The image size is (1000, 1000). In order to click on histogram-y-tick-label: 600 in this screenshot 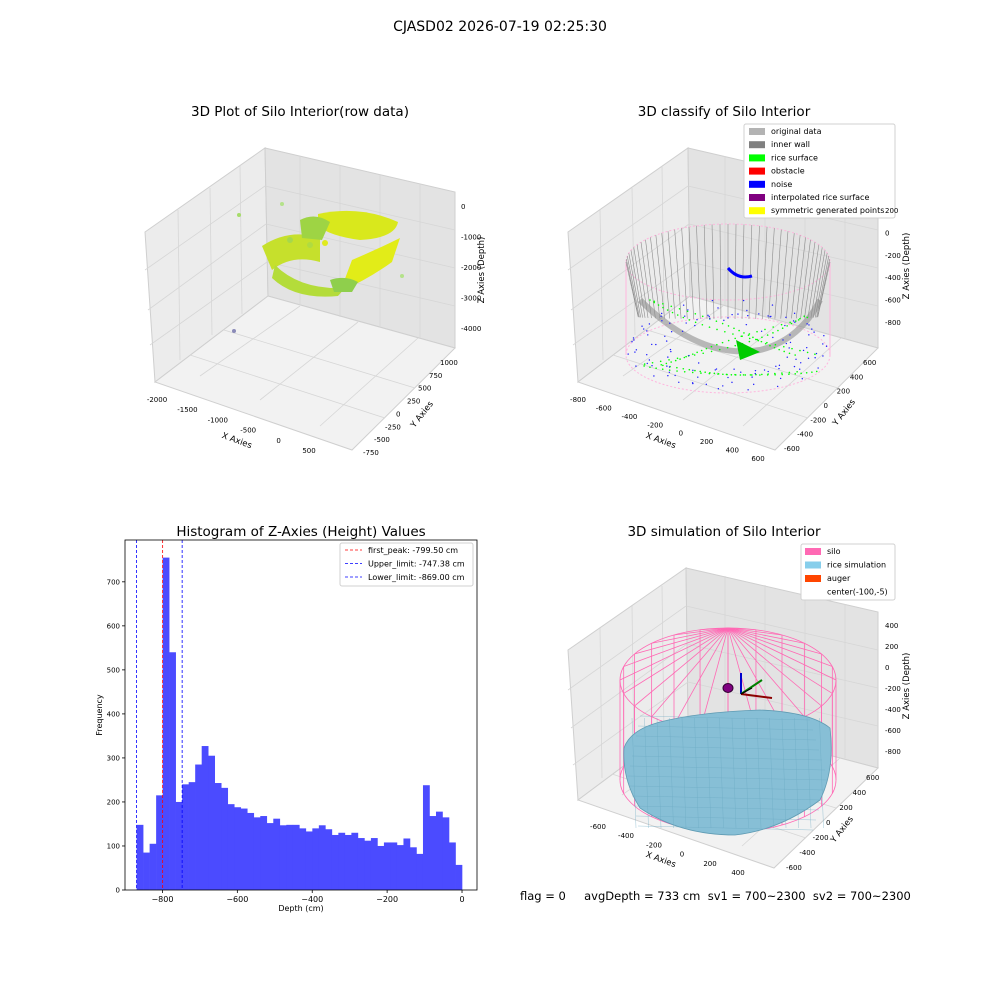, I will do `click(113, 626)`.